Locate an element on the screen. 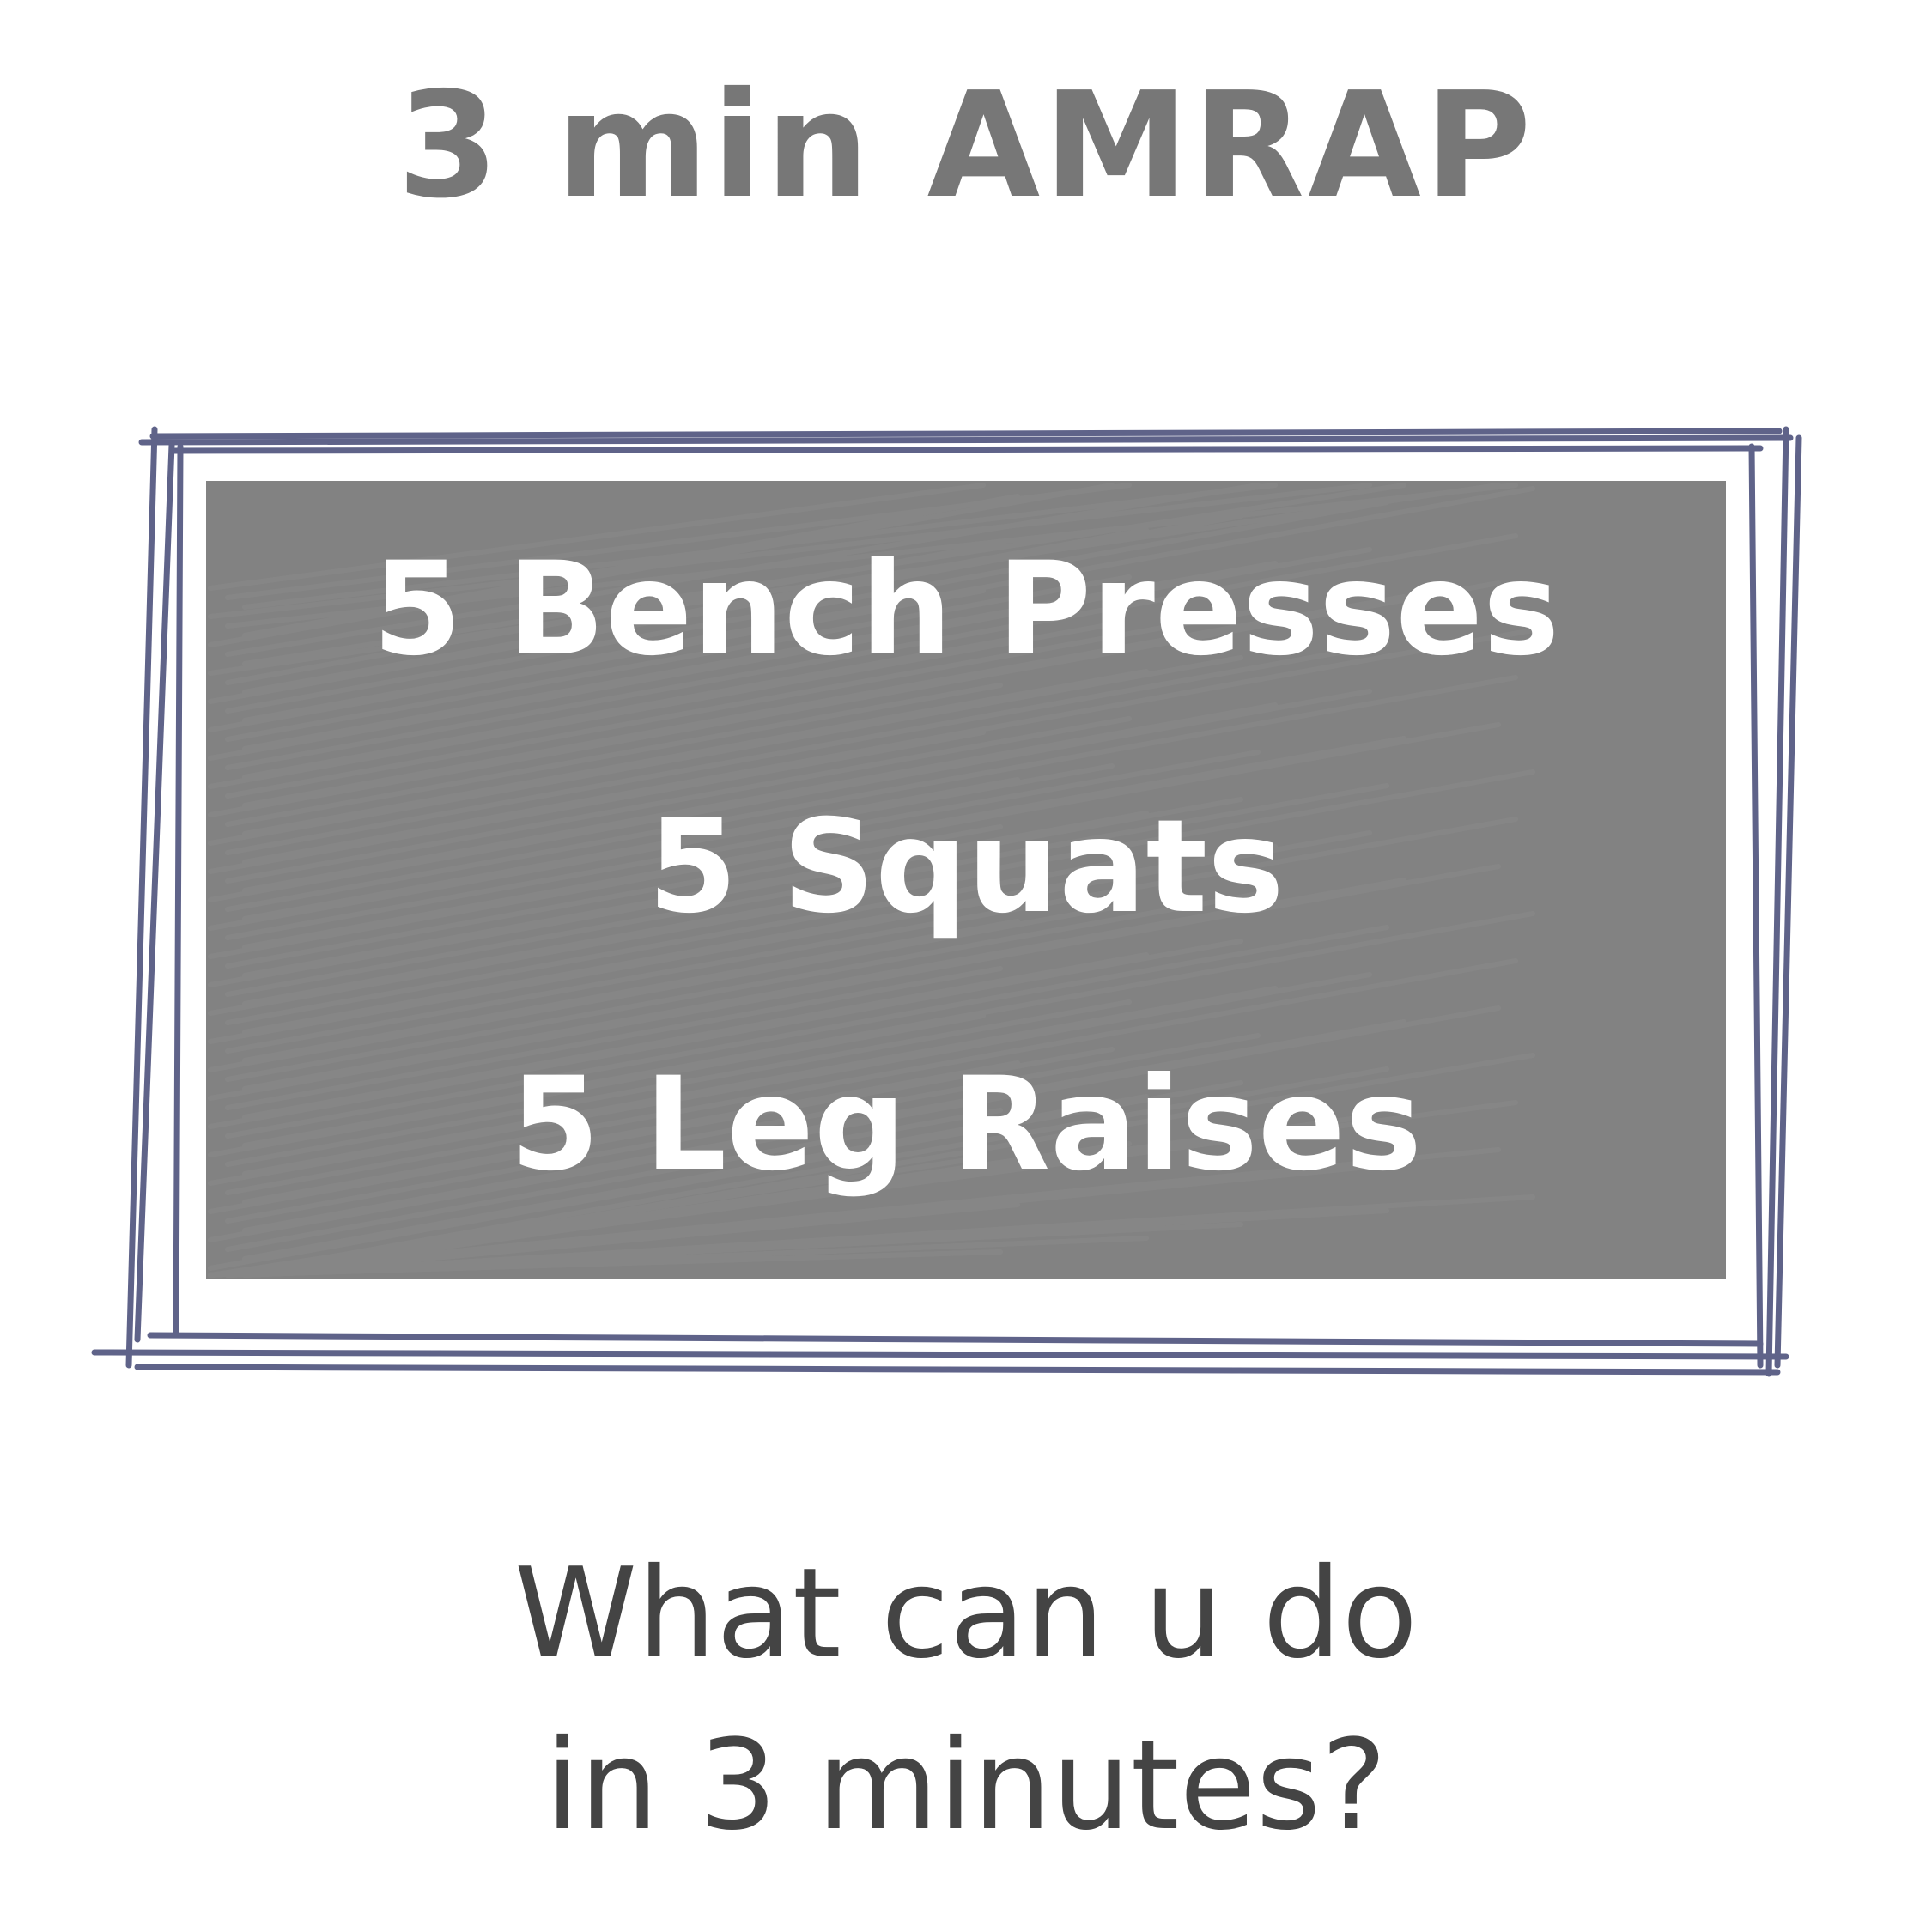 The height and width of the screenshot is (1932, 1932). workout-item-leg-raises: 5 Leg Raises is located at coordinates (966, 1125).